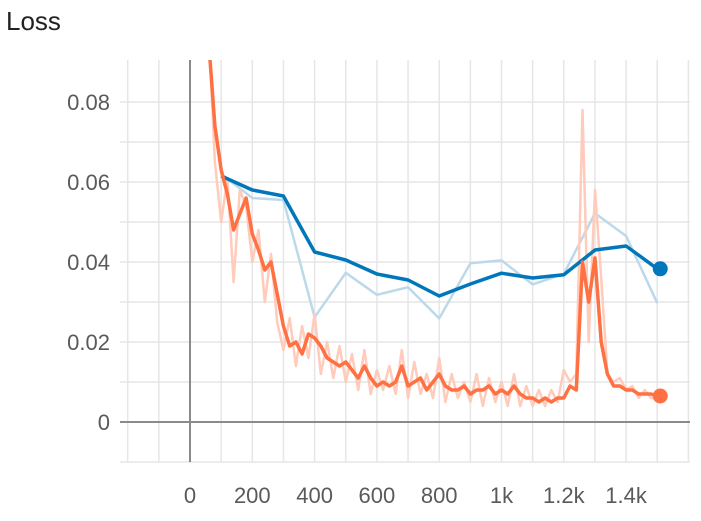 This screenshot has height=521, width=701. I want to click on y-tick-label: 0.08, so click(88, 102).